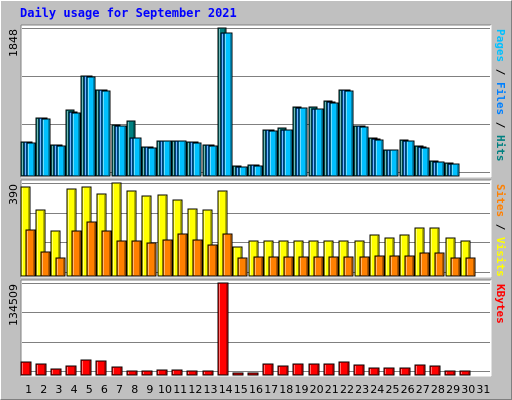 Image resolution: width=512 pixels, height=400 pixels. Describe the element at coordinates (347, 389) in the screenshot. I see `x-tick-label-day-22: 22` at that location.